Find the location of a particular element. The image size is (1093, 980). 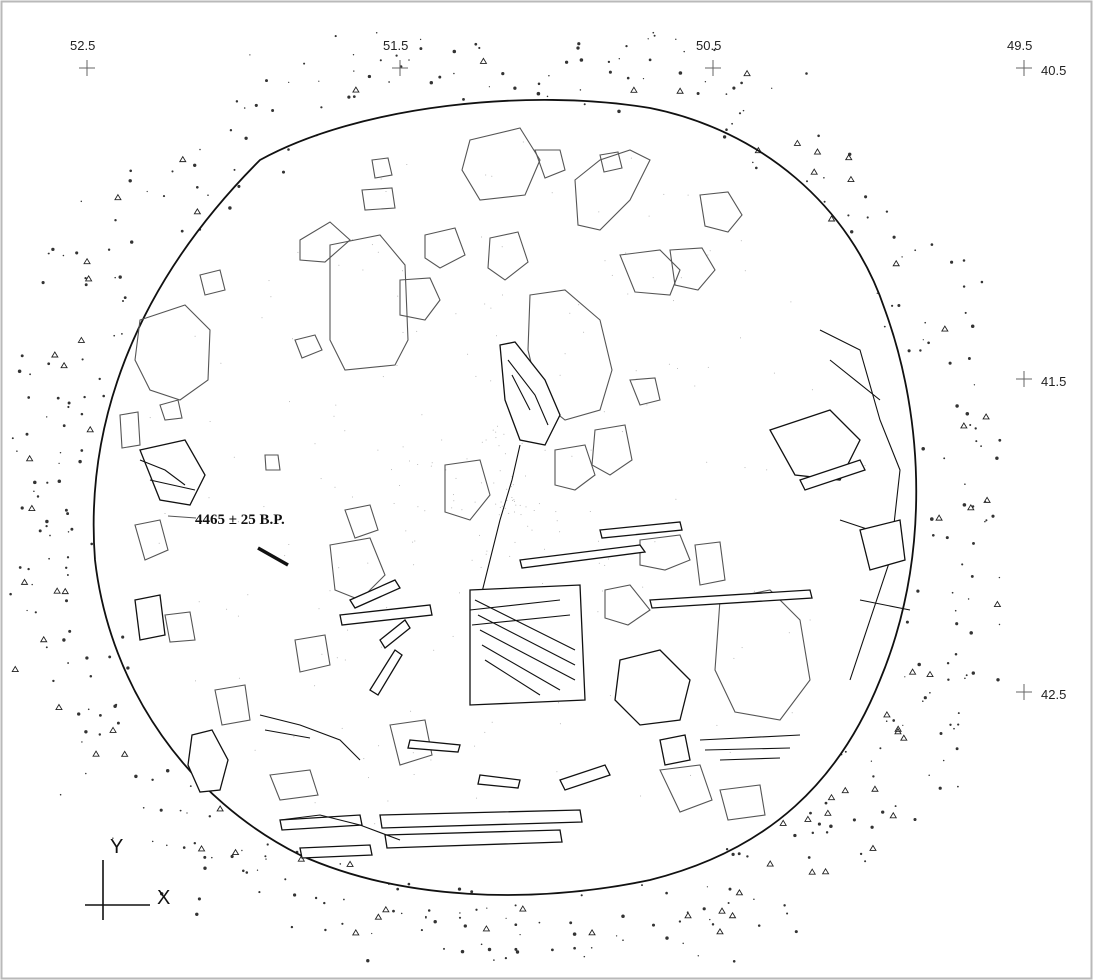

vertebrae is located at coordinates (882, 545).